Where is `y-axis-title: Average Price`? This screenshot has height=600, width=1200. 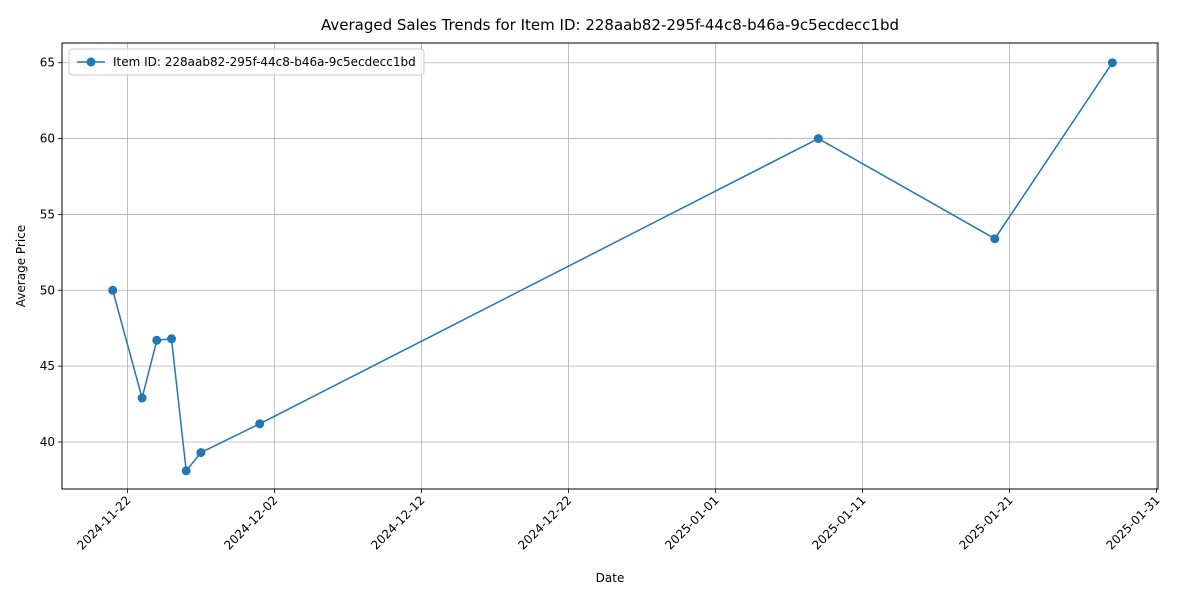
y-axis-title: Average Price is located at coordinates (21, 266).